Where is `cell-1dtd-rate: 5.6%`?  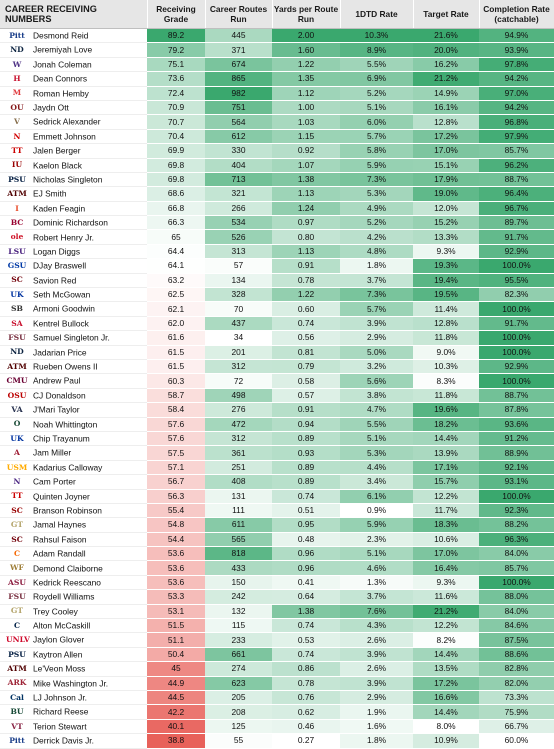 cell-1dtd-rate: 5.6% is located at coordinates (376, 381).